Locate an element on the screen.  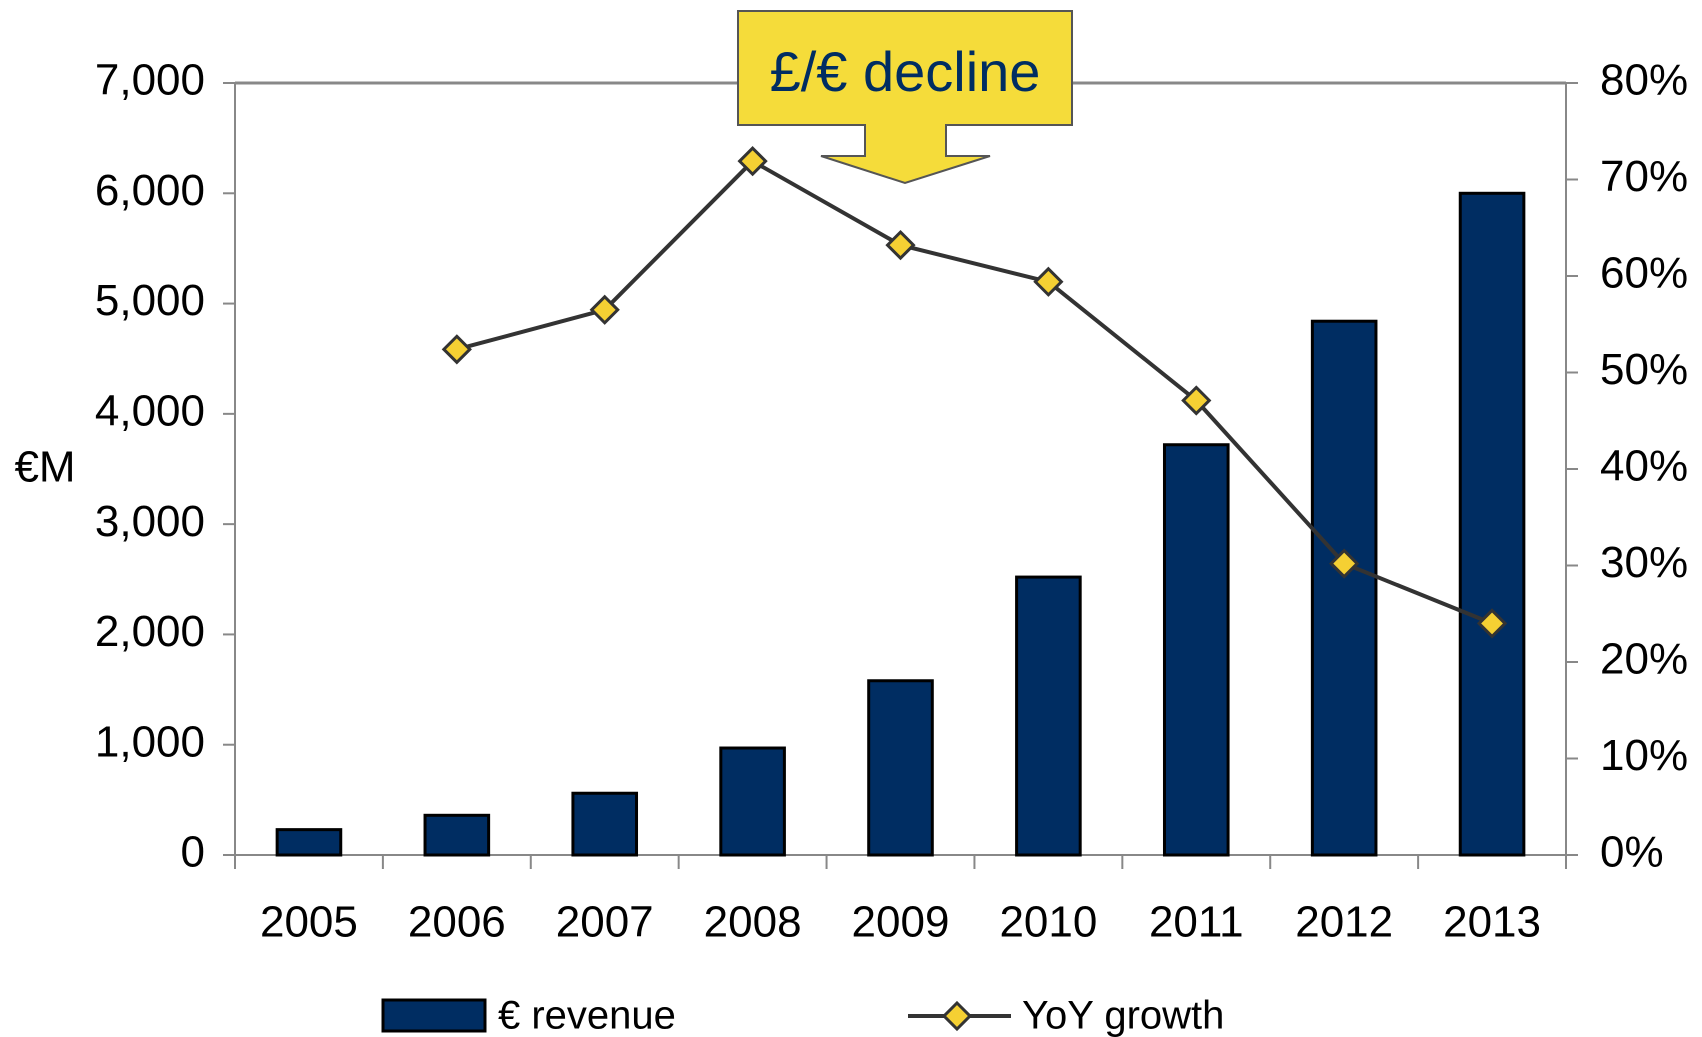
y-tick-label: 2,000 is located at coordinates (150, 631).